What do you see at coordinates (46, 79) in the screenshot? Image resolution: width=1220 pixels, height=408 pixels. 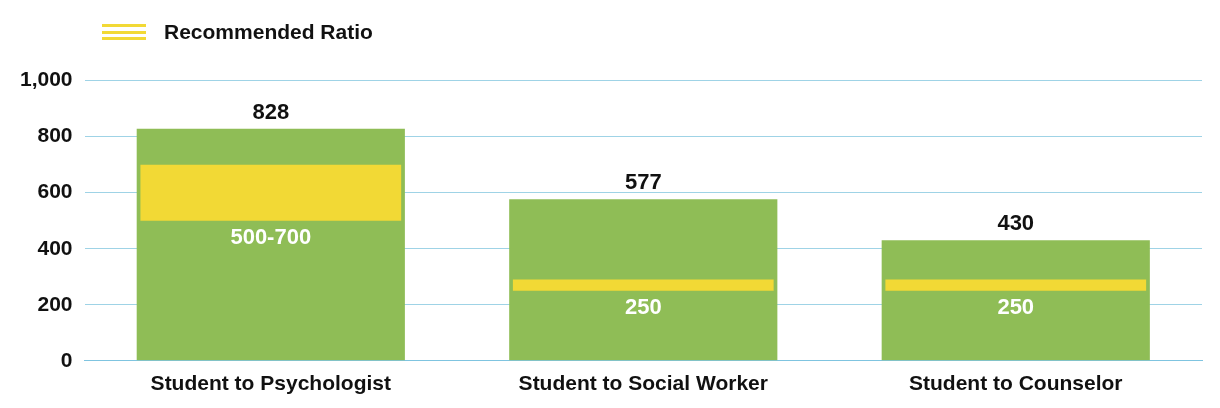 I see `y-tick-label: 1,000` at bounding box center [46, 79].